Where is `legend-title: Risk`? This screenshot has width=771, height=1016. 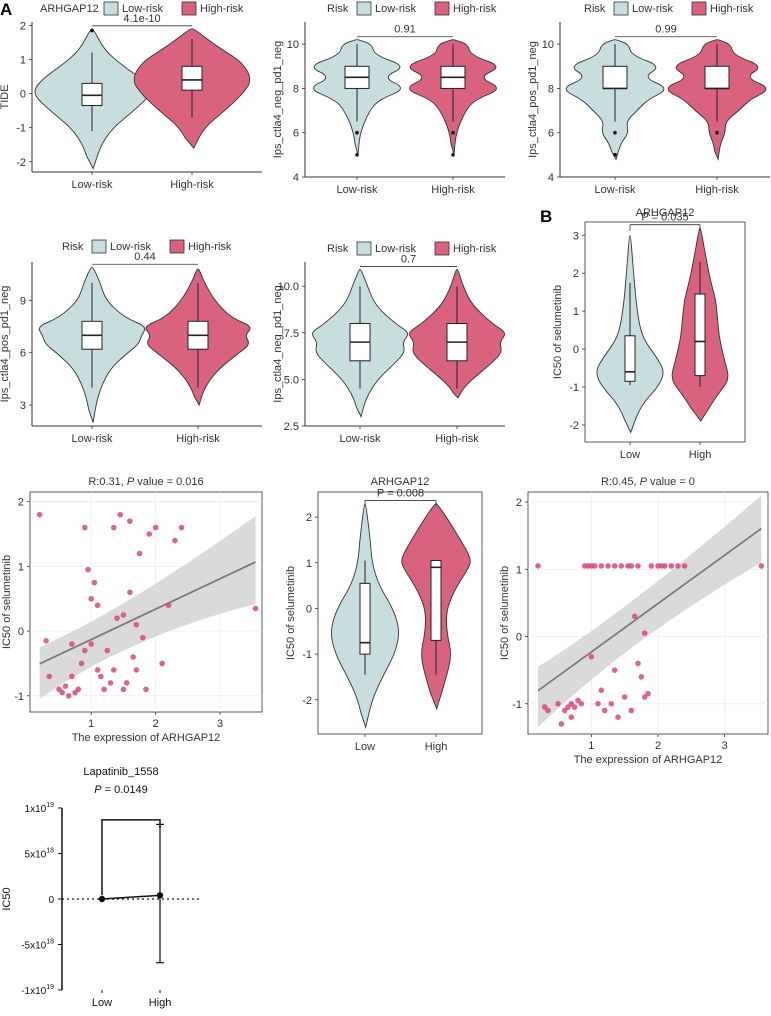
legend-title: Risk is located at coordinates (73, 247).